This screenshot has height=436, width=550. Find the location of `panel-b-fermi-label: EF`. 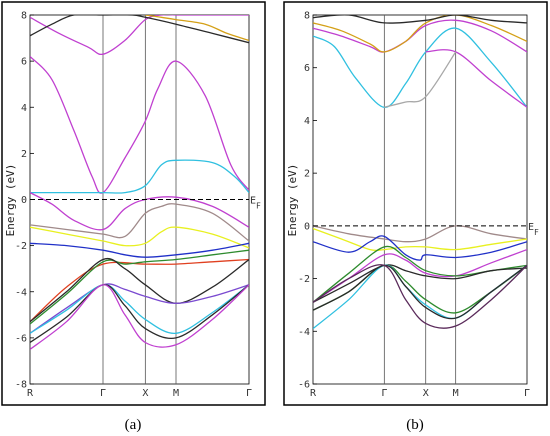

panel-b-fermi-label: EF is located at coordinates (533, 229).